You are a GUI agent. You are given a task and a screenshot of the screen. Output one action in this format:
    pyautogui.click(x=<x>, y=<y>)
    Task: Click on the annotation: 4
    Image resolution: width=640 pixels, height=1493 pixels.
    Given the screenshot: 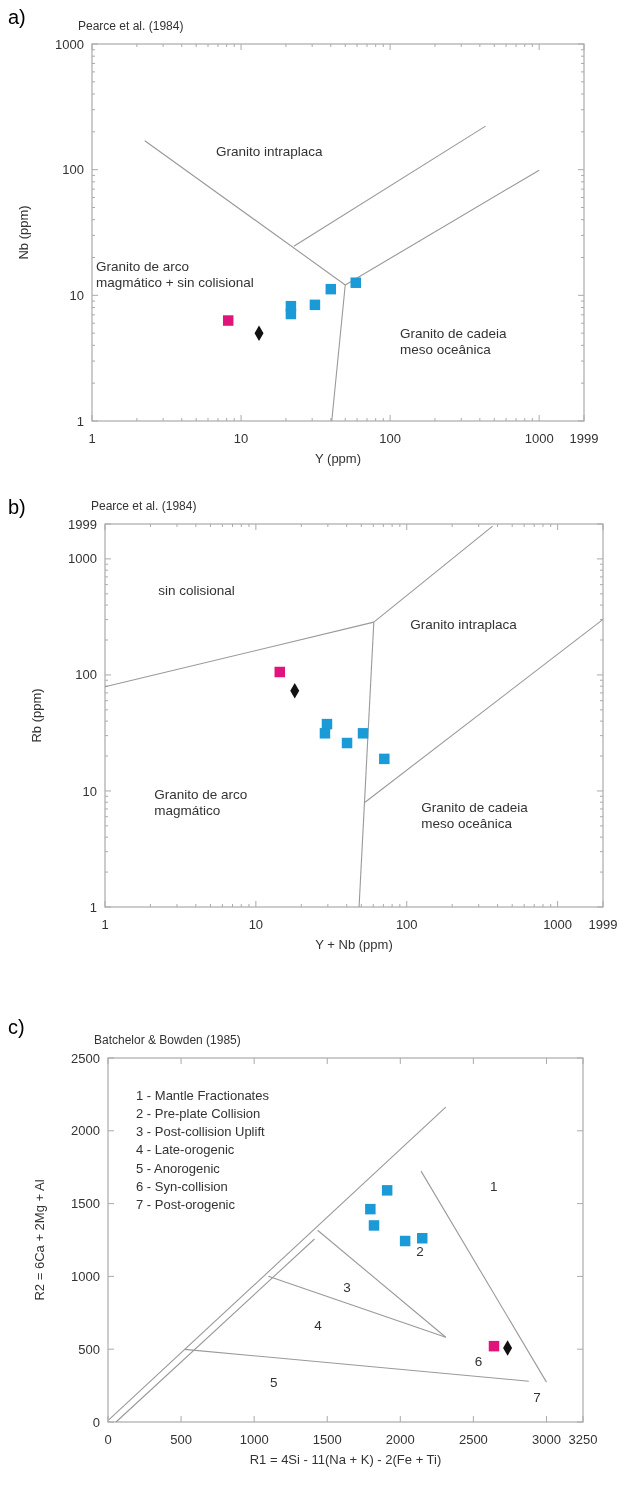 What is the action you would take?
    pyautogui.click(x=318, y=1325)
    